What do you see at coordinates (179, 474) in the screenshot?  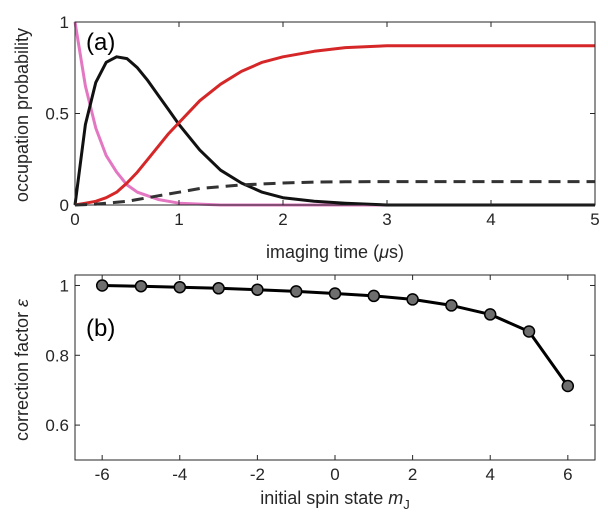 I see `panel-b-xtick-label: -4` at bounding box center [179, 474].